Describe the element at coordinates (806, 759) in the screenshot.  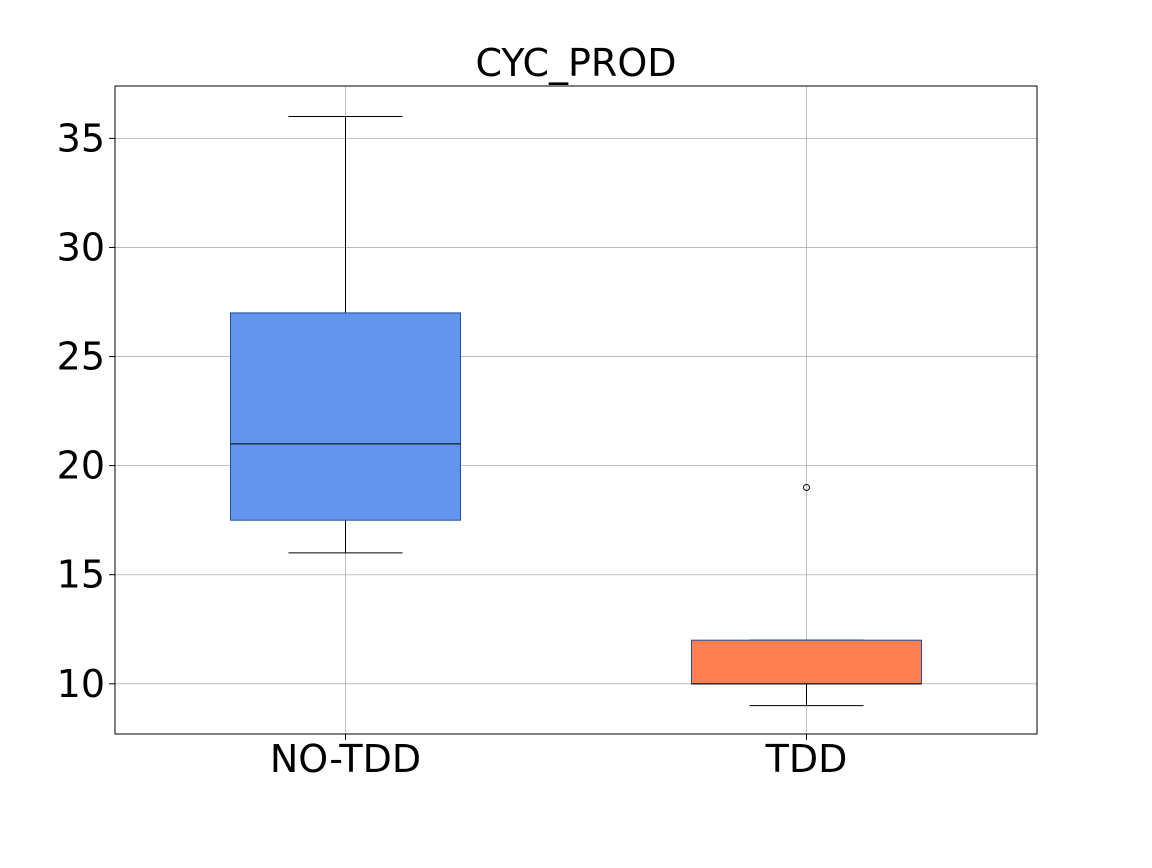
I see `x-tick-label: TDD` at that location.